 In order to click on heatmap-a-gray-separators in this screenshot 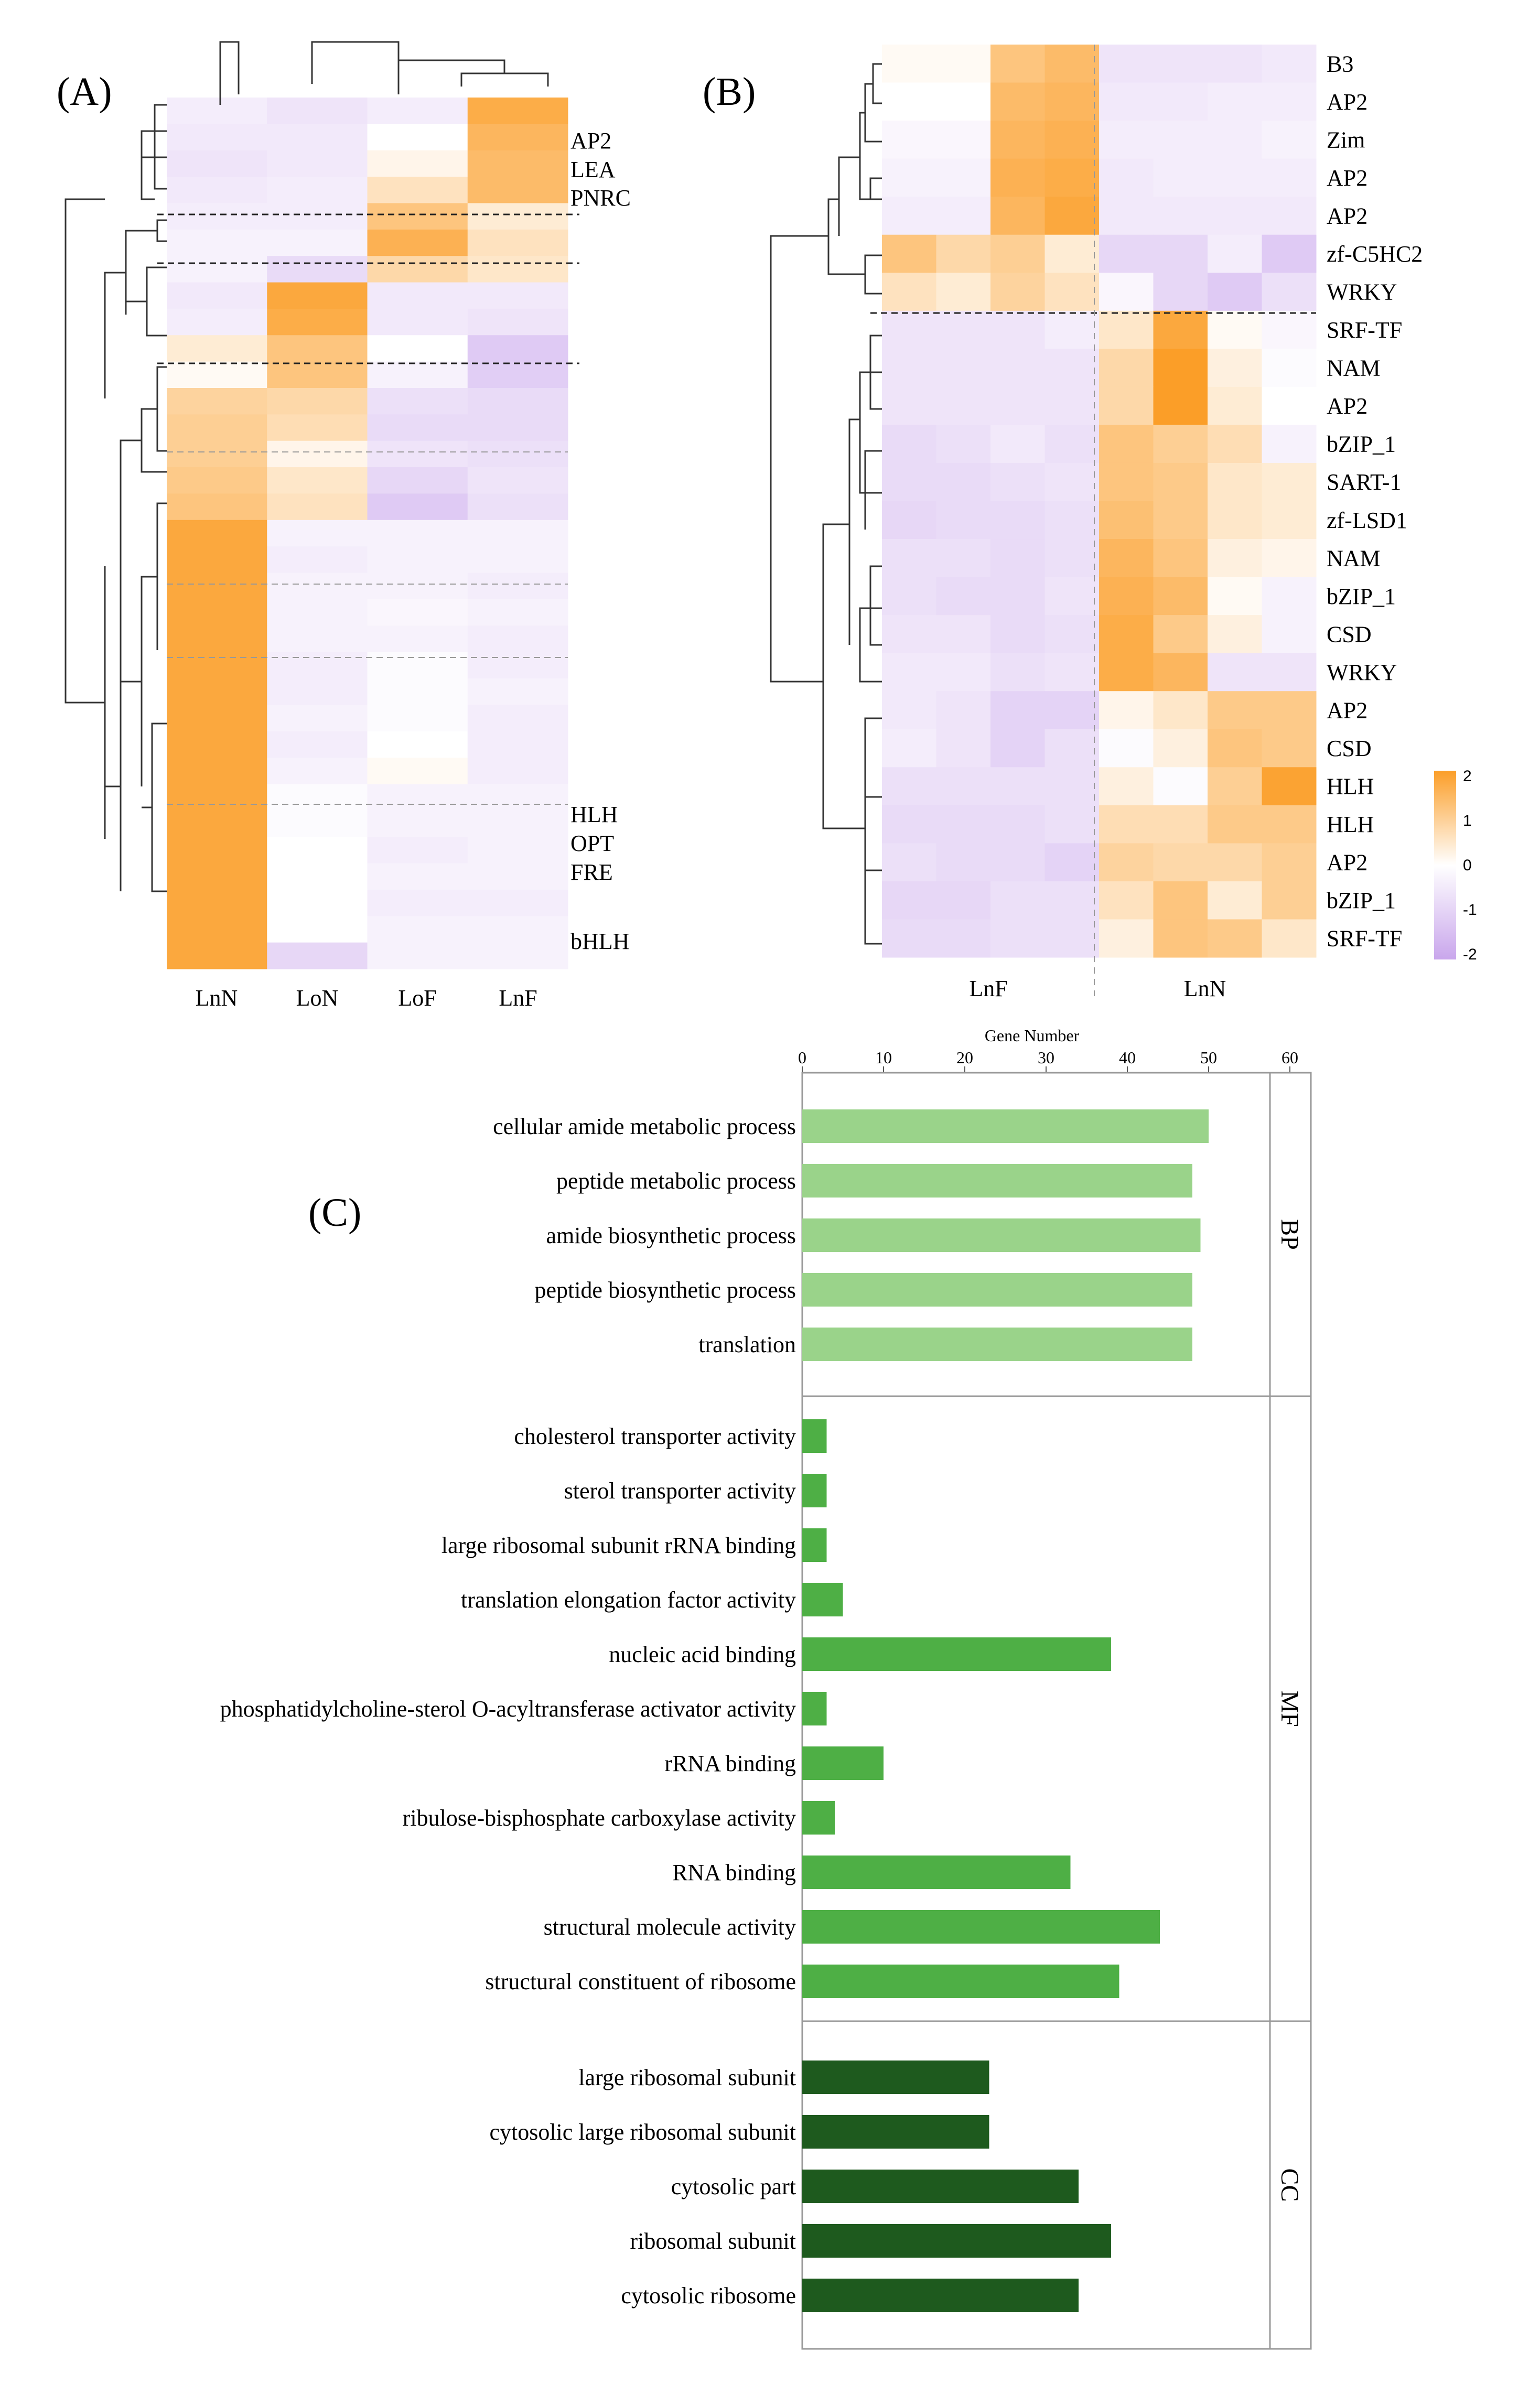, I will do `click(367, 628)`.